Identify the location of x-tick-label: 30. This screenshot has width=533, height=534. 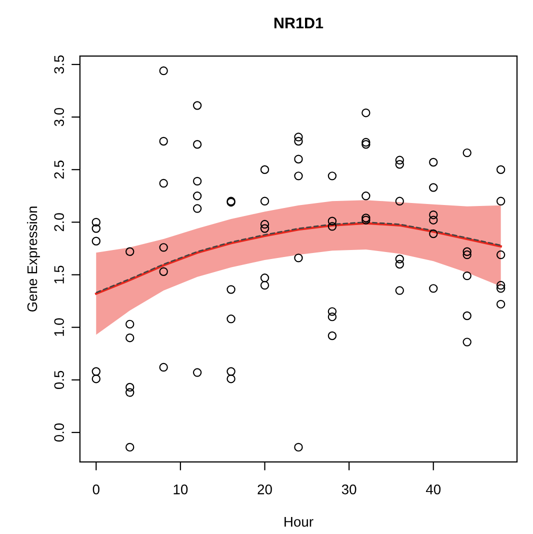
(349, 489).